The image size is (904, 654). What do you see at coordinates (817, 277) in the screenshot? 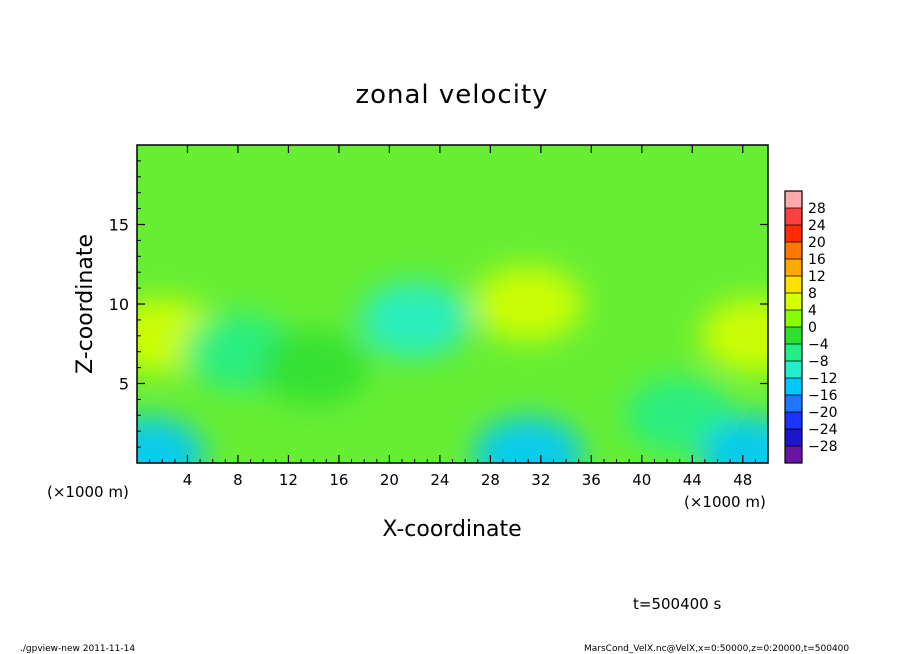
I see `colorbar-label: 12` at bounding box center [817, 277].